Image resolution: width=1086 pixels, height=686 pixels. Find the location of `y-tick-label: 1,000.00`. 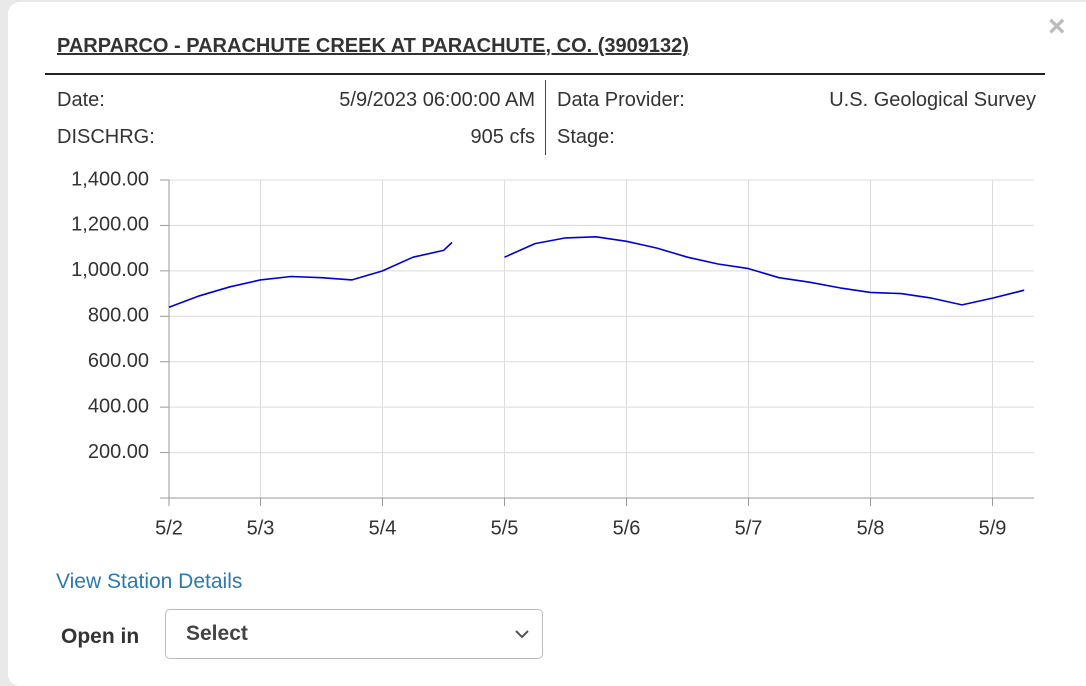

y-tick-label: 1,000.00 is located at coordinates (110, 270).